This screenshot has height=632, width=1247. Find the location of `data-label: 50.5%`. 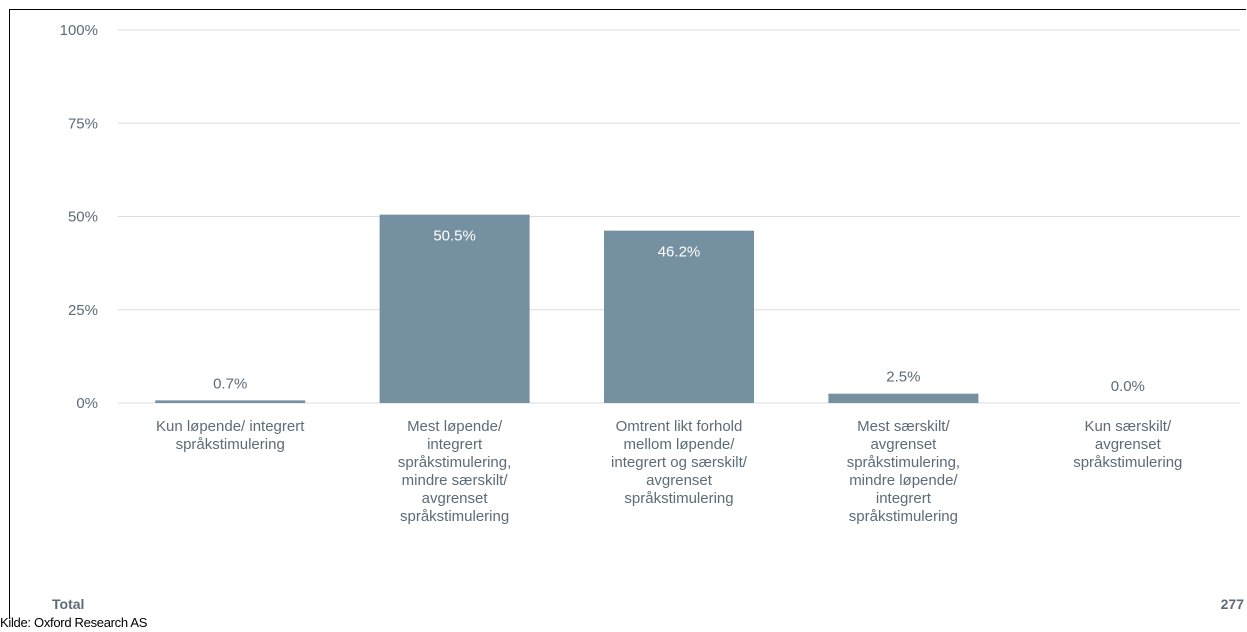

data-label: 50.5% is located at coordinates (454, 236).